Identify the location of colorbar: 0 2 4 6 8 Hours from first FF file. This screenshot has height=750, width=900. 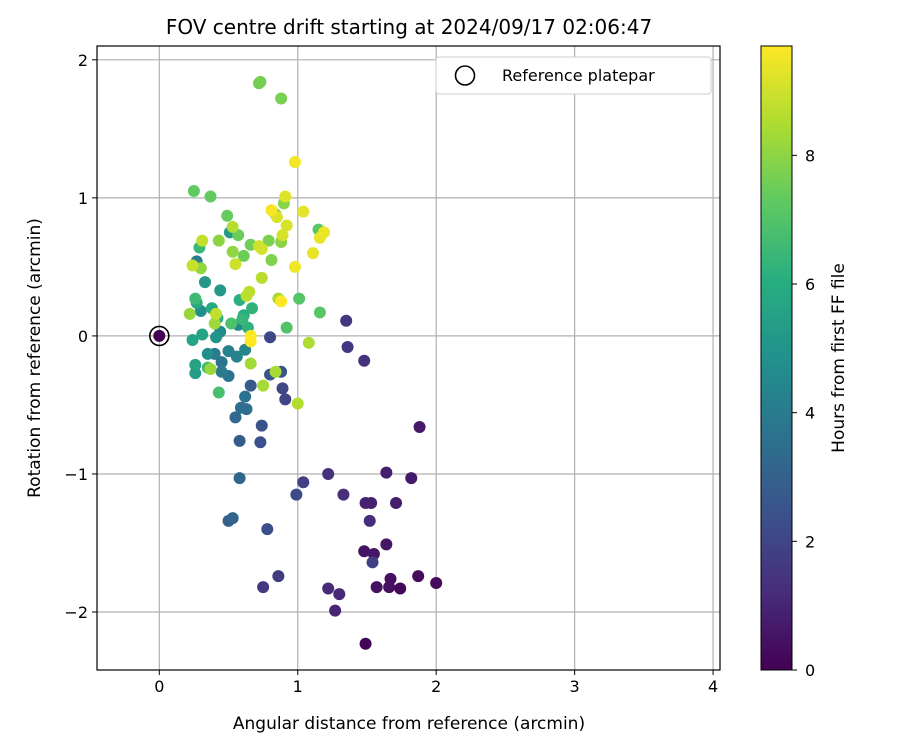
(804, 362).